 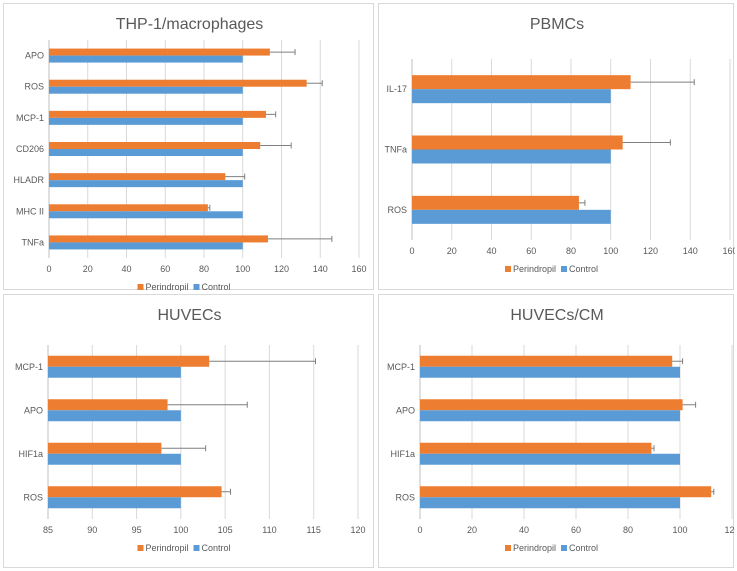 I want to click on category-label: MHC II, so click(x=30, y=211).